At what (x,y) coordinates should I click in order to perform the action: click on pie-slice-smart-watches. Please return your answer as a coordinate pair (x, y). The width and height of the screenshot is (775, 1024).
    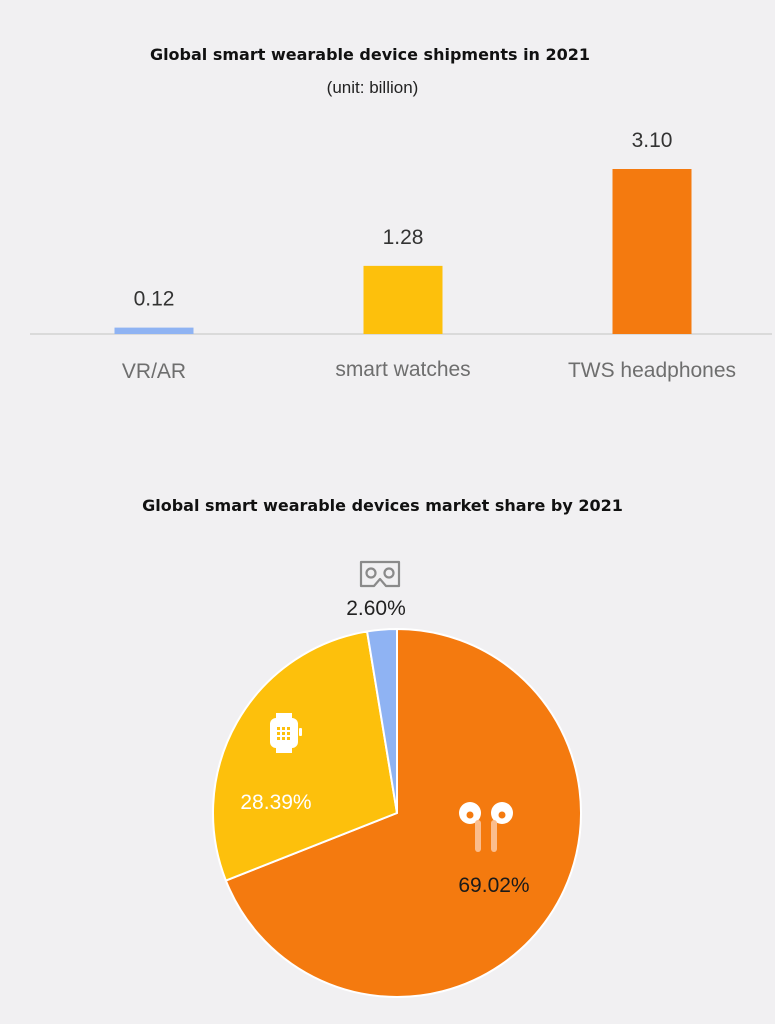
    Looking at the image, I should click on (305, 756).